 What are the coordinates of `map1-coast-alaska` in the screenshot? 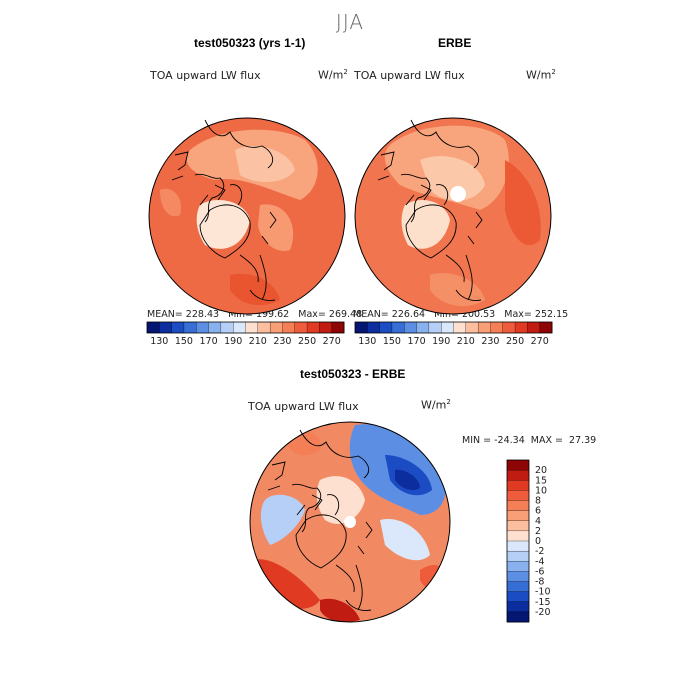 It's located at (180, 166).